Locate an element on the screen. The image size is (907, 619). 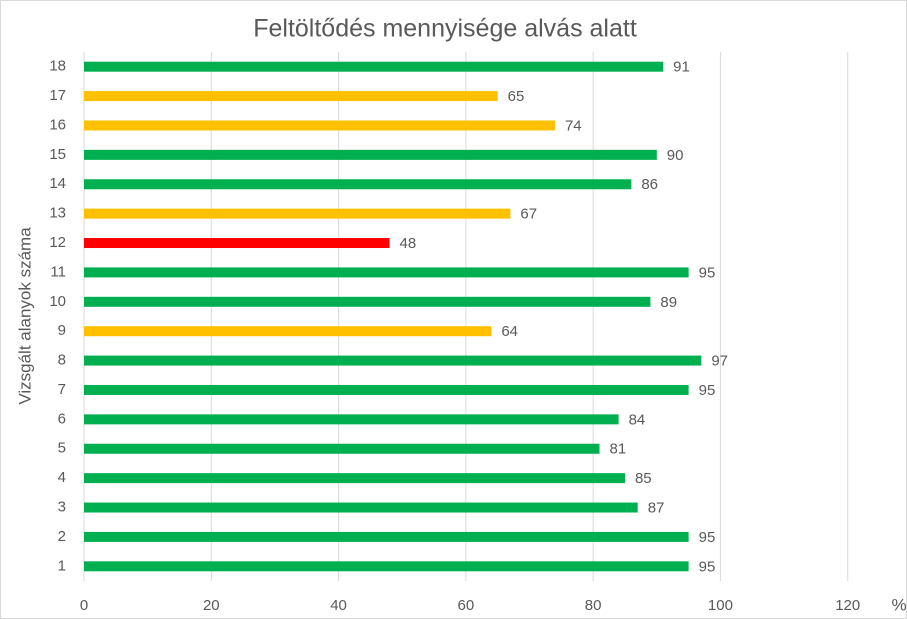
data-label: 67 is located at coordinates (528, 214).